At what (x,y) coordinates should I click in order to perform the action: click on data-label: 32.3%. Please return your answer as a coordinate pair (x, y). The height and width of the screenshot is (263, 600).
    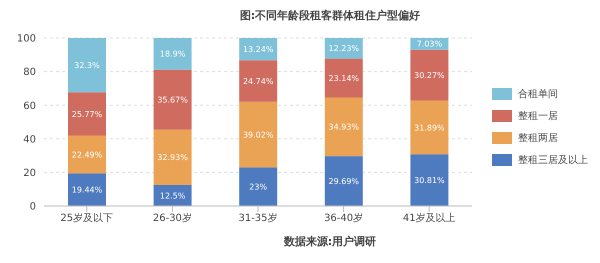
    Looking at the image, I should click on (87, 65).